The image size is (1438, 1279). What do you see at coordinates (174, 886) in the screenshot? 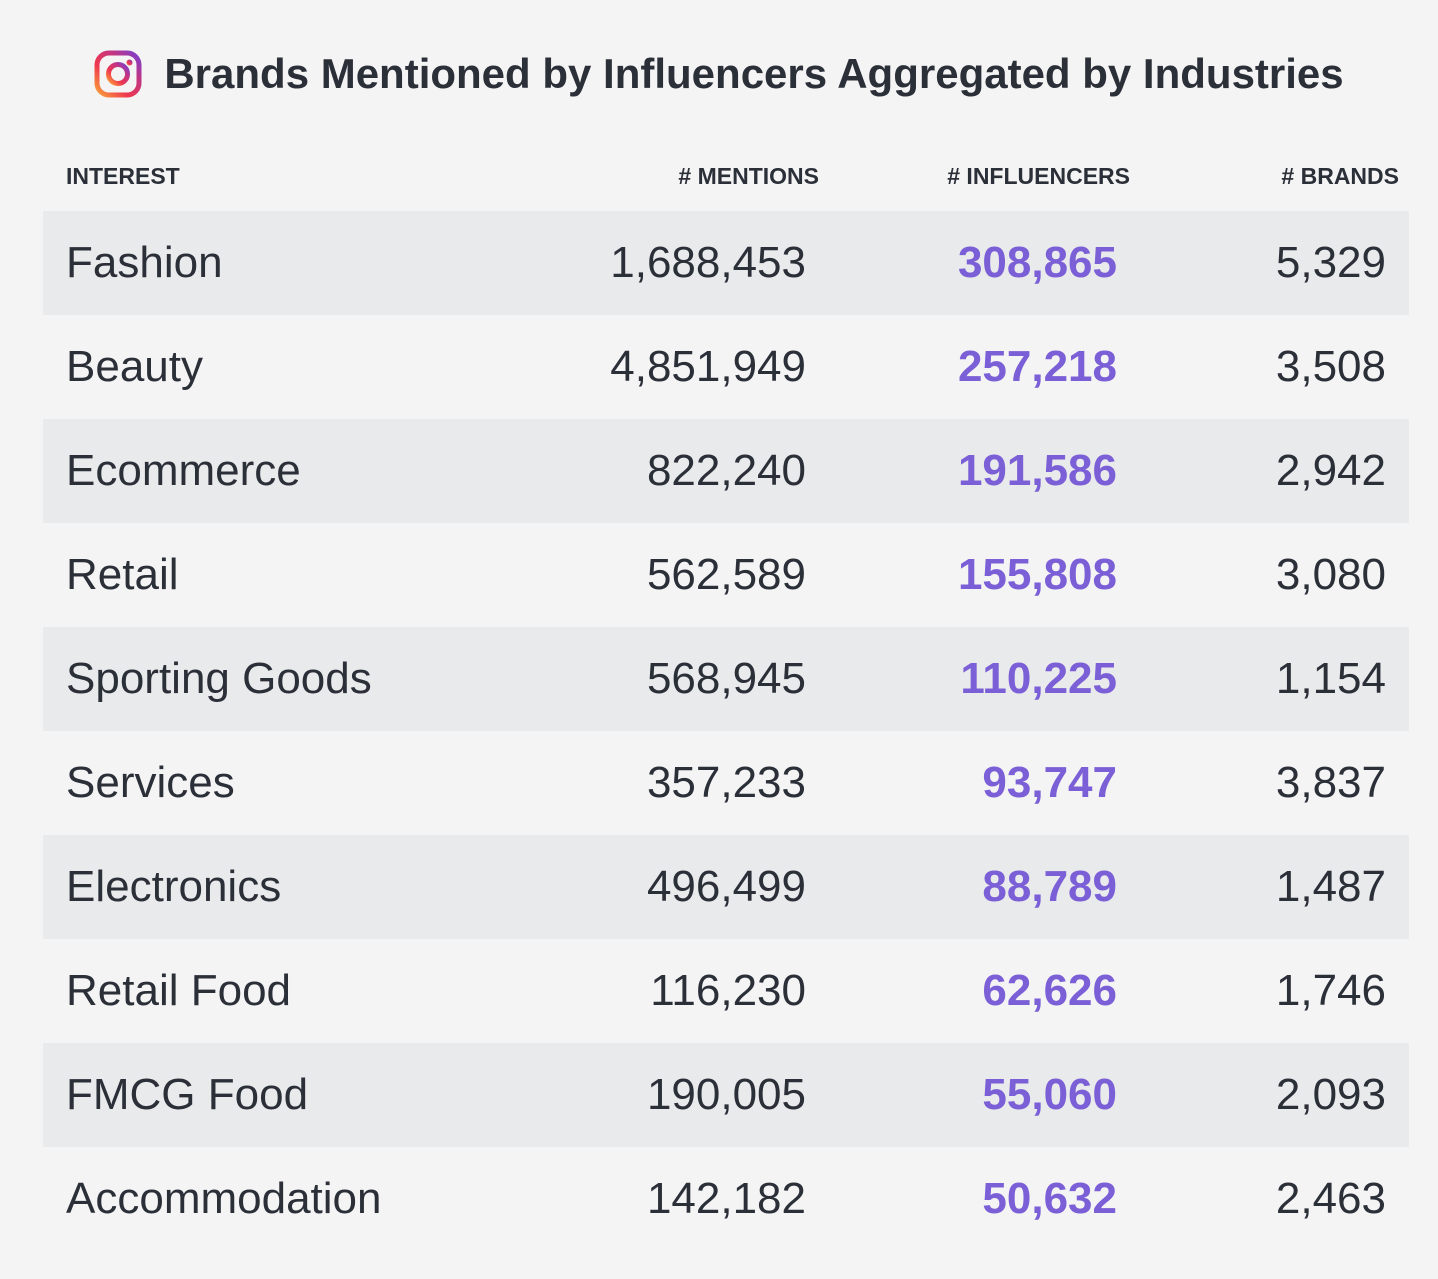
I see `interest-cell: Electronics` at bounding box center [174, 886].